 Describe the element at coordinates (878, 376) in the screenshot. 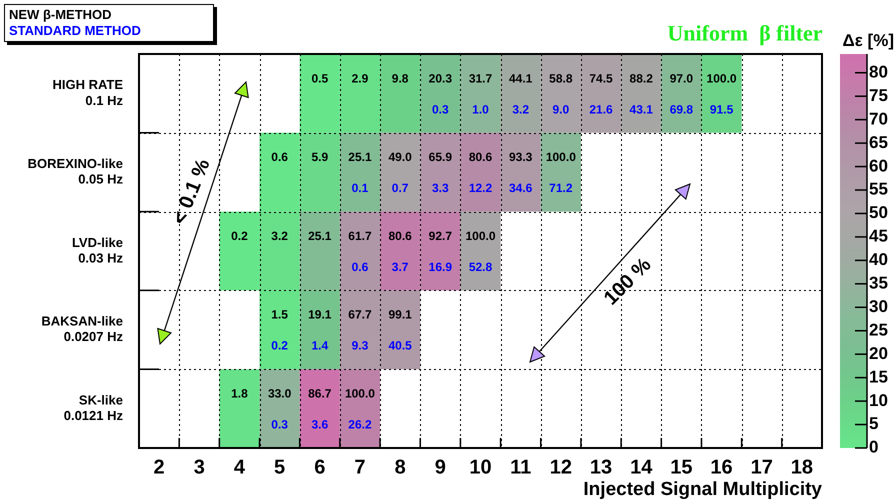

I see `color-bar-label: 15` at that location.